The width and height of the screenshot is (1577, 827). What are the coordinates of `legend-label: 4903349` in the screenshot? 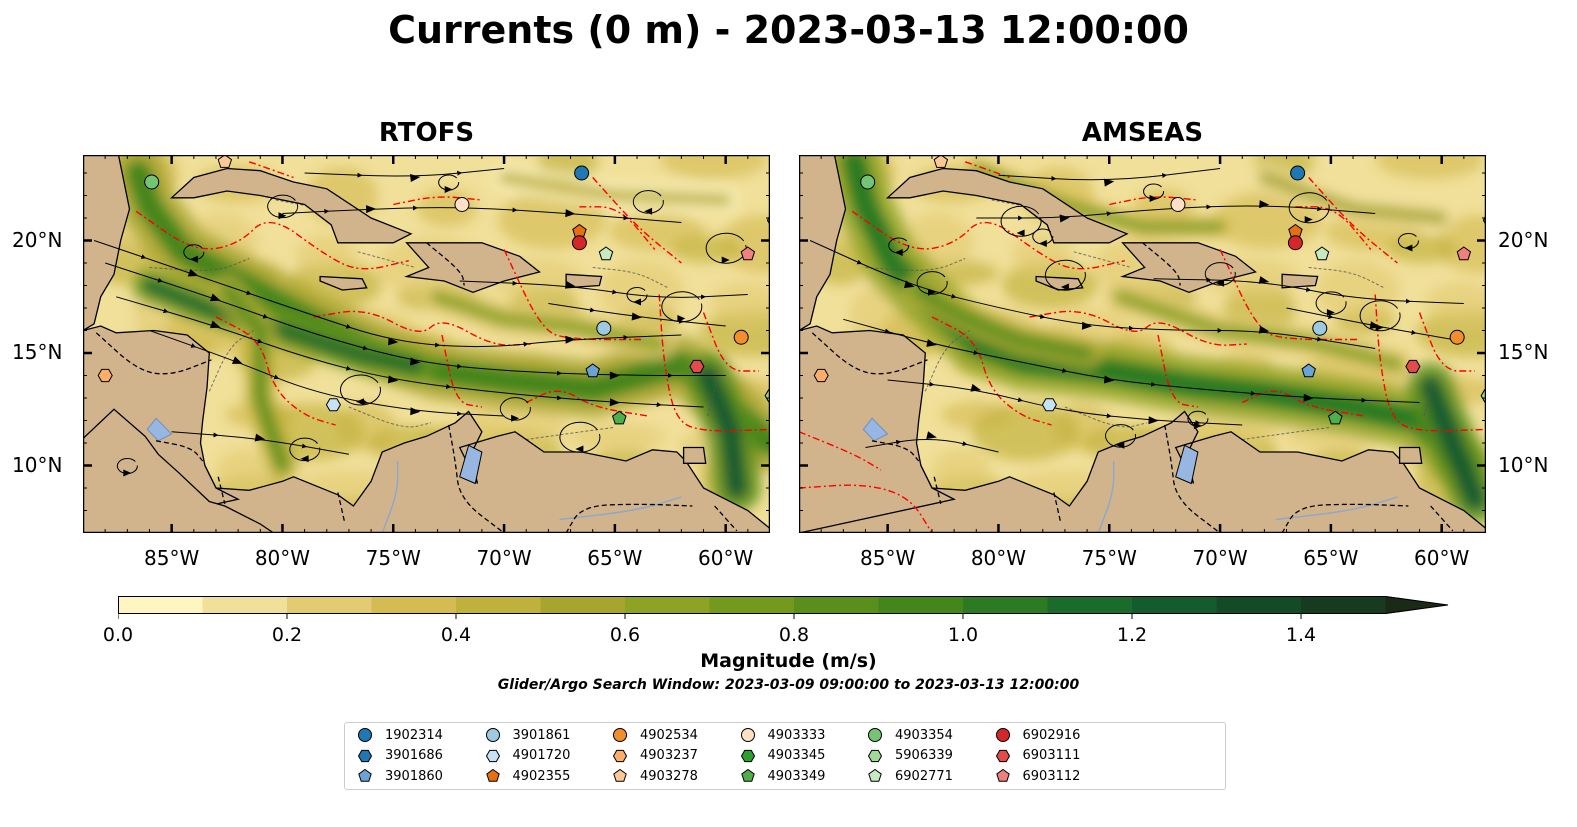 It's located at (796, 776).